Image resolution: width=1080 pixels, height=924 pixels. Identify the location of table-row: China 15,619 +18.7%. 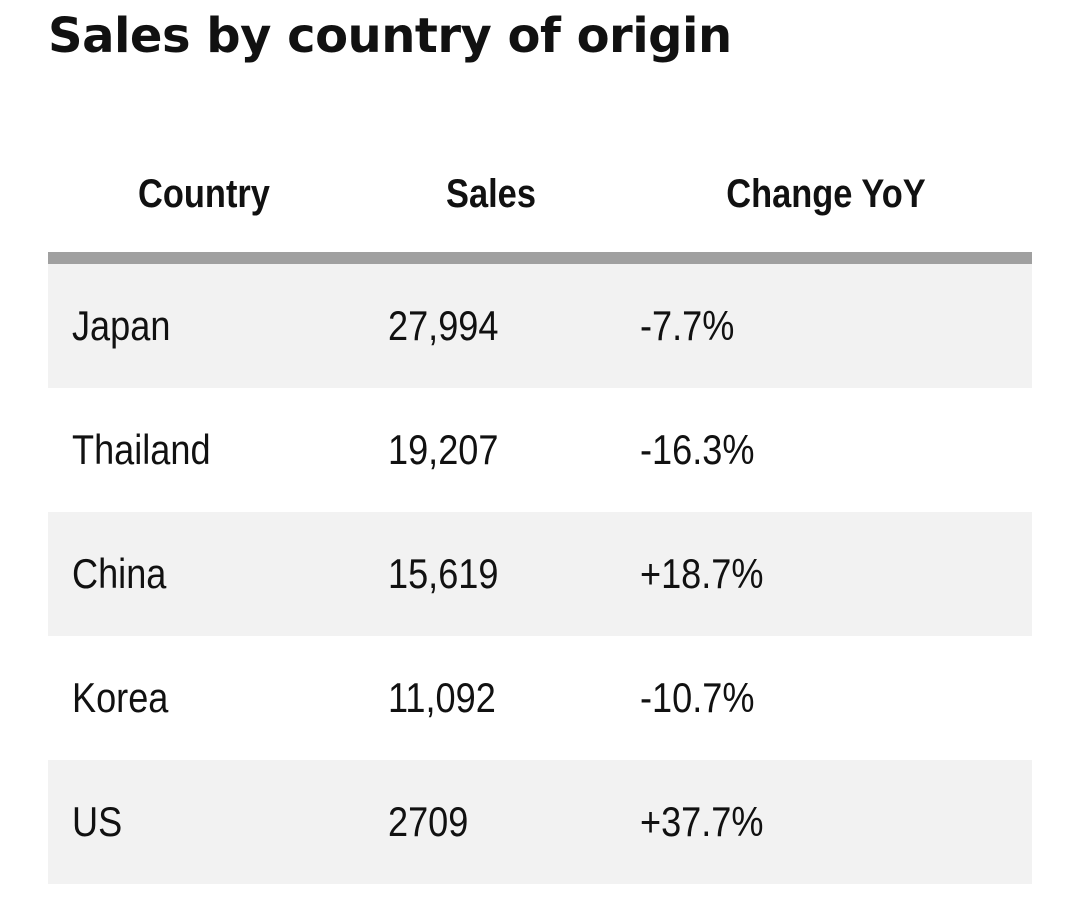
(540, 574).